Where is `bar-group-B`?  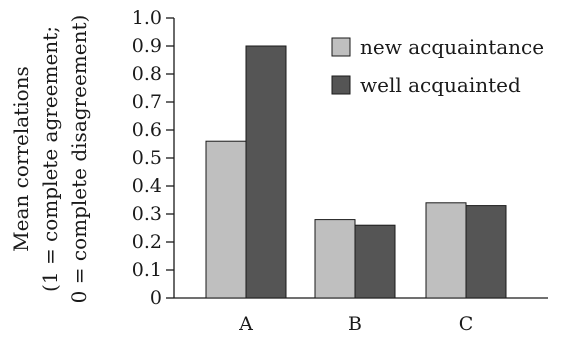 bar-group-B is located at coordinates (355, 259).